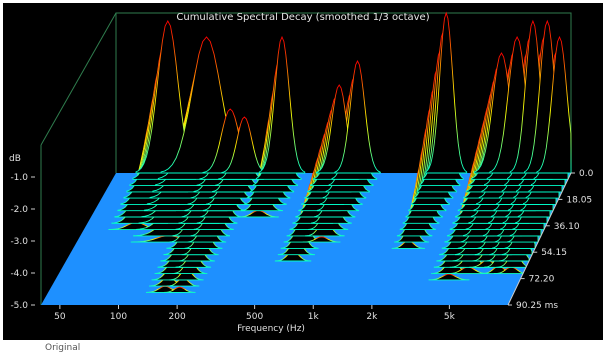 The width and height of the screenshot is (606, 361). I want to click on x-tick-50: 50, so click(60, 317).